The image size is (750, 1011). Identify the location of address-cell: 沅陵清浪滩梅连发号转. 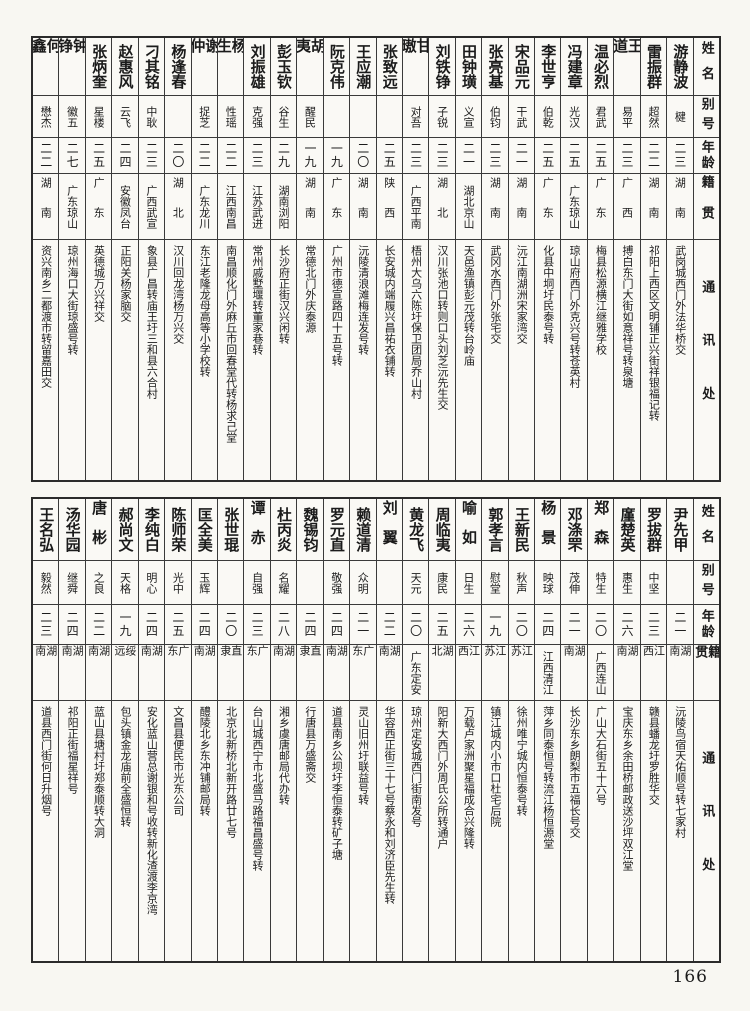
(362, 360).